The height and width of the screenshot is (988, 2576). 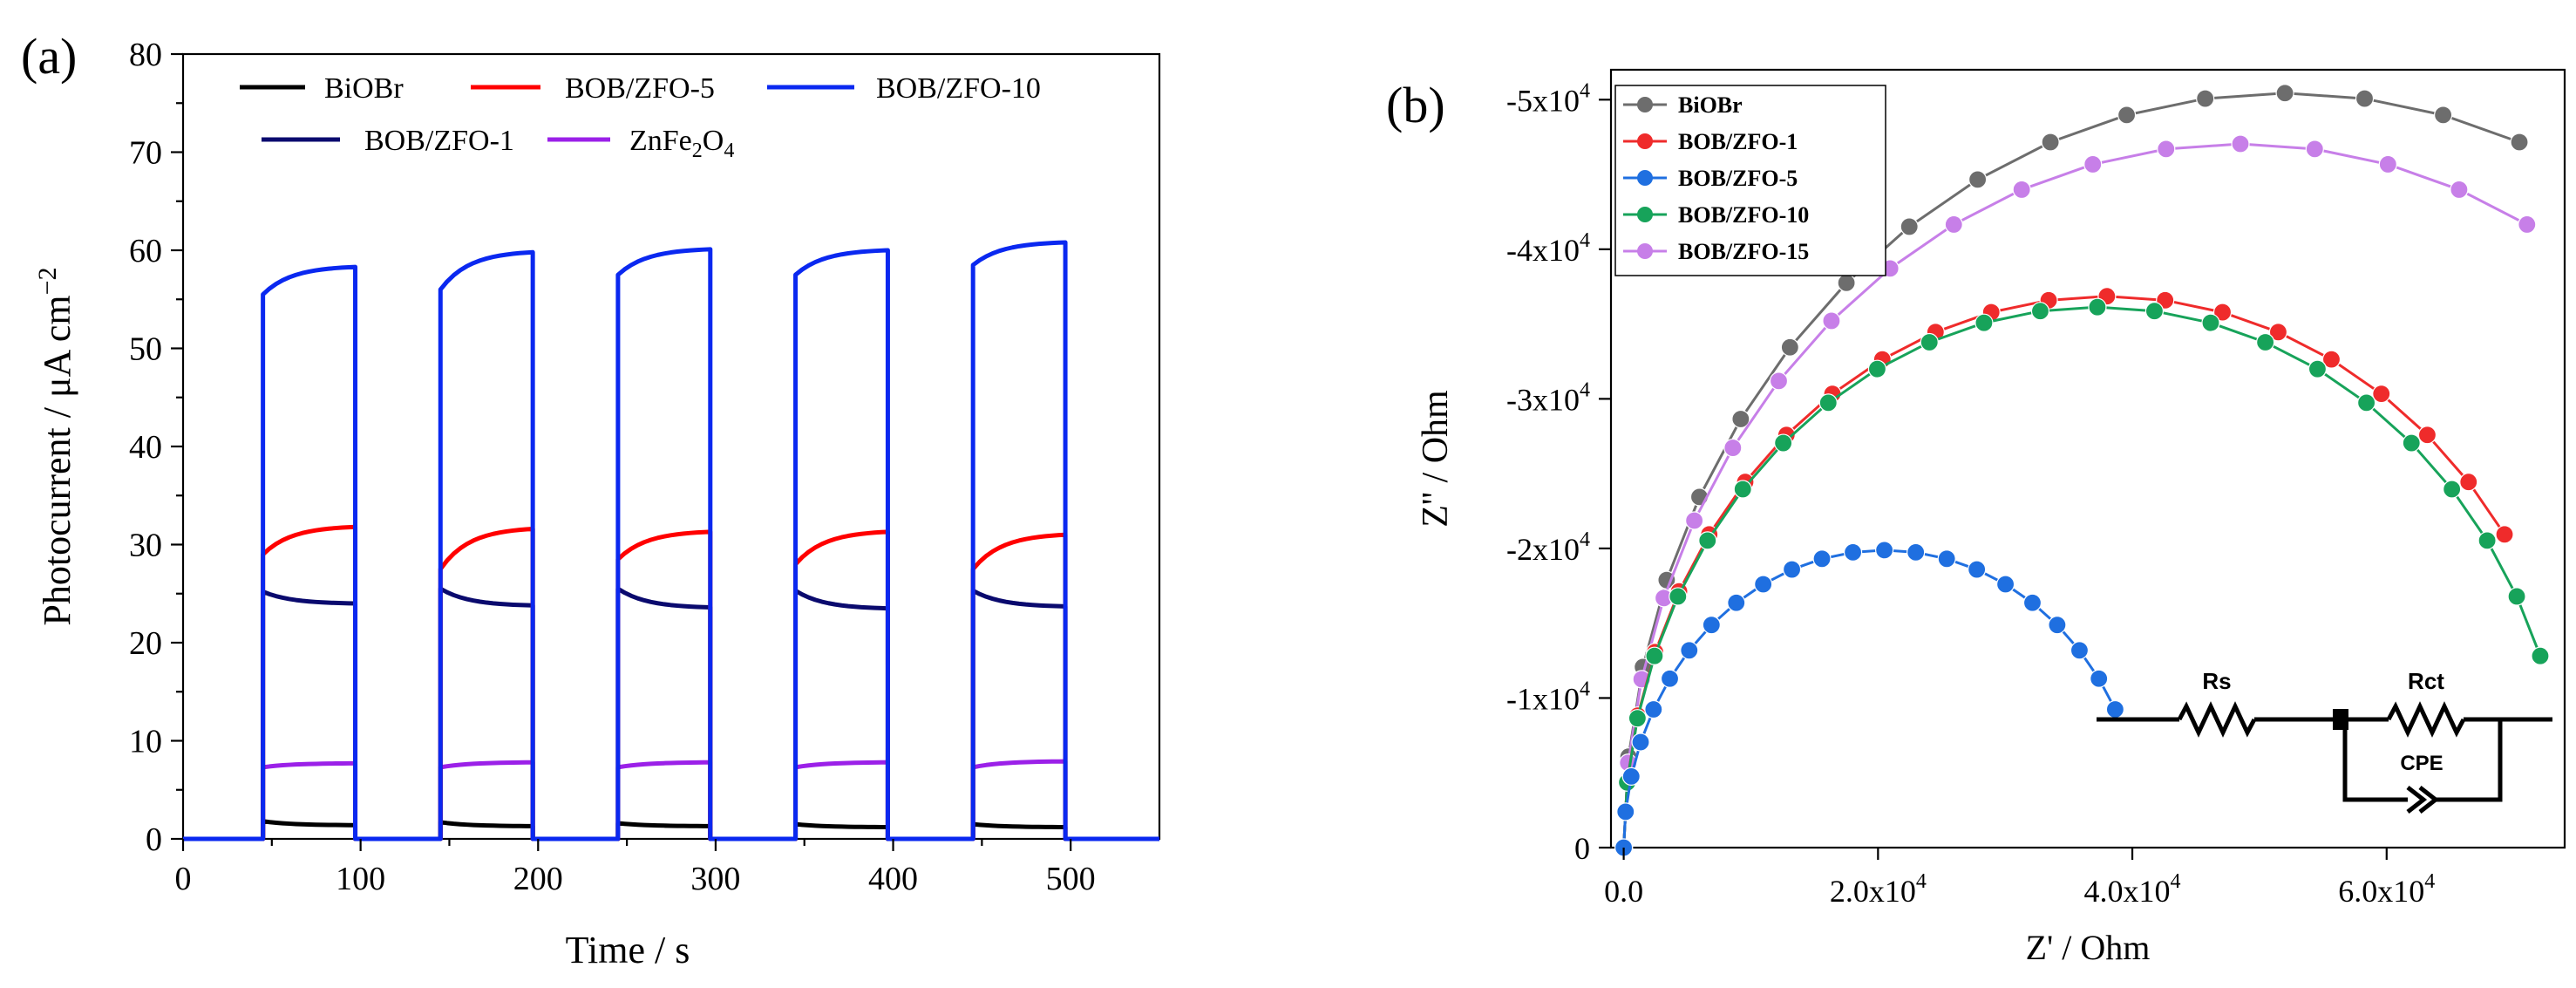 I want to click on x-tick-label-a: 0, so click(x=183, y=879).